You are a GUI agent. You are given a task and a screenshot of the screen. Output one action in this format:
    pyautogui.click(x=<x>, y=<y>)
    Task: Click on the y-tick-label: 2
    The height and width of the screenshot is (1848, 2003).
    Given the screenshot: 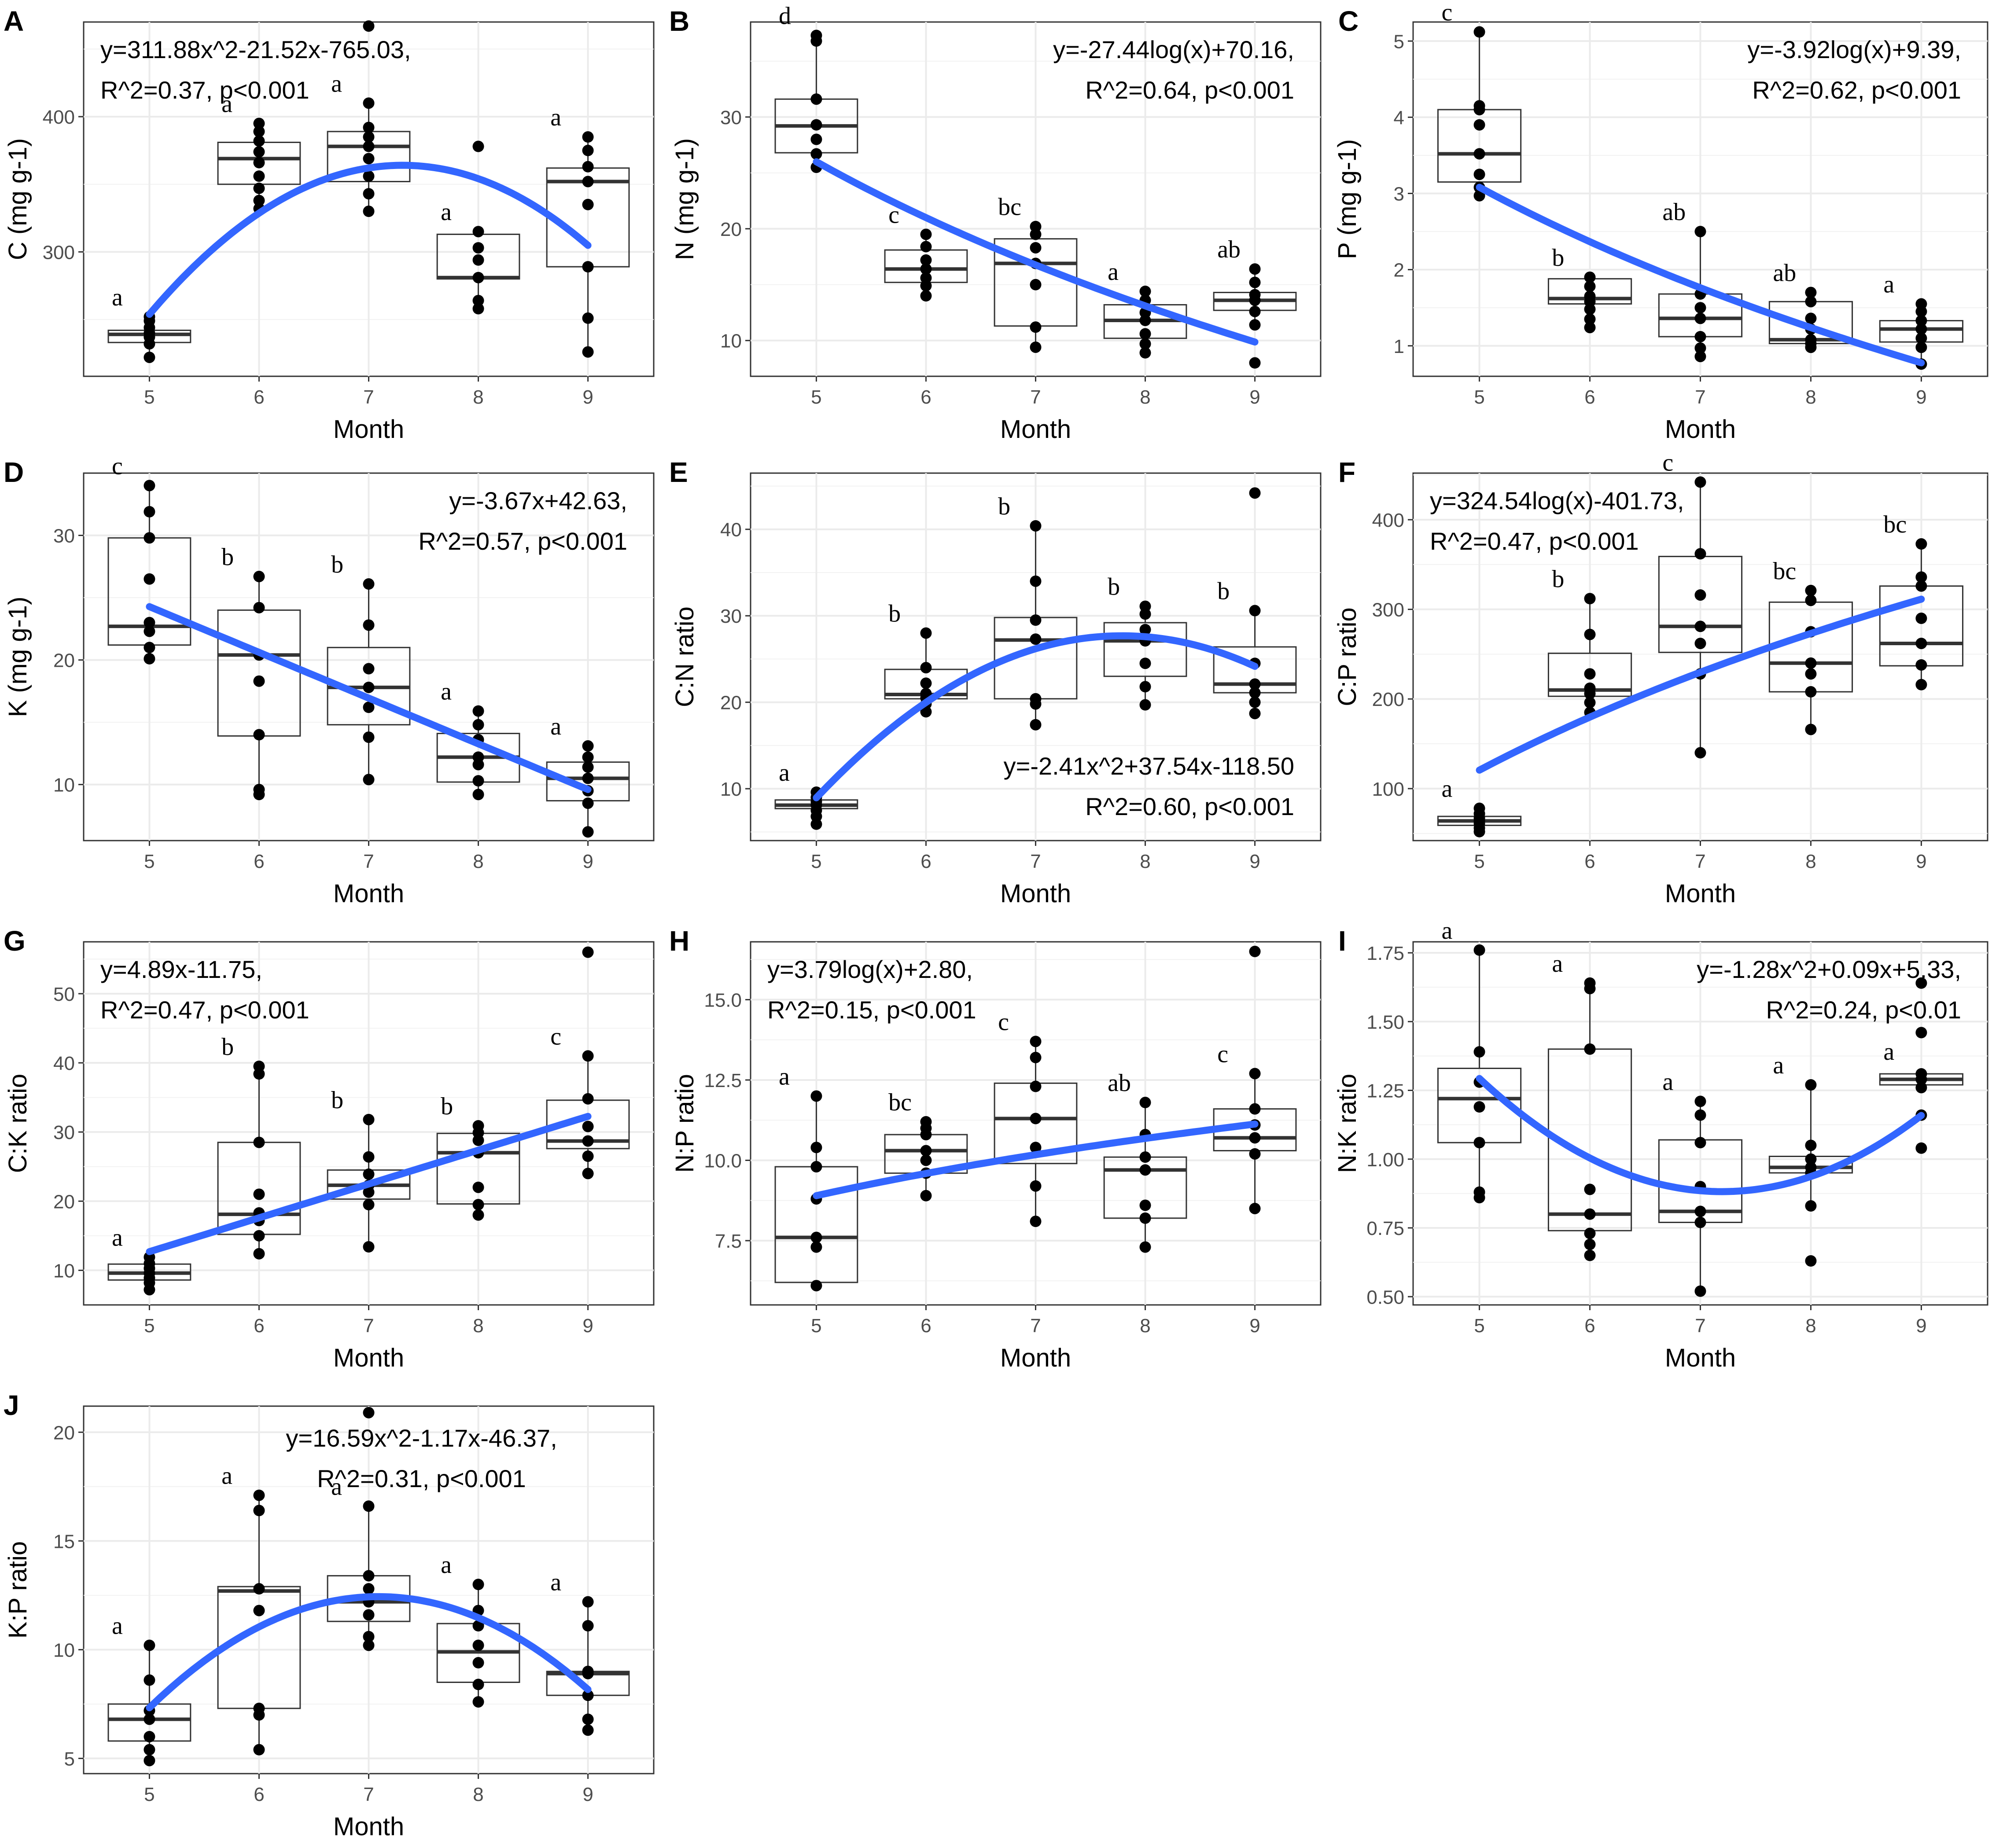 What is the action you would take?
    pyautogui.click(x=1399, y=270)
    